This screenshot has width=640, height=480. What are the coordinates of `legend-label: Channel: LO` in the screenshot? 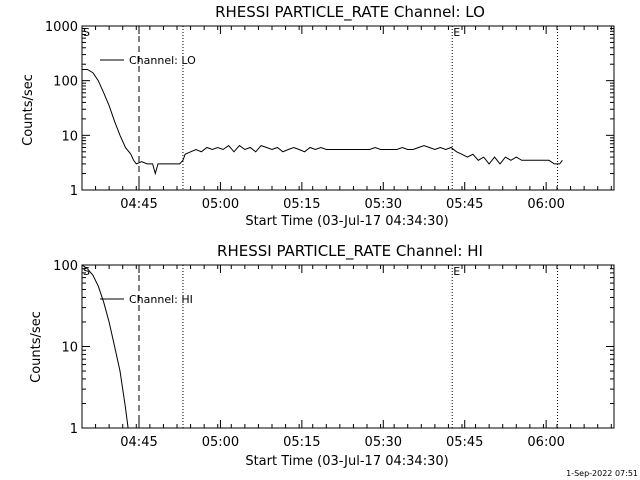 It's located at (162, 60).